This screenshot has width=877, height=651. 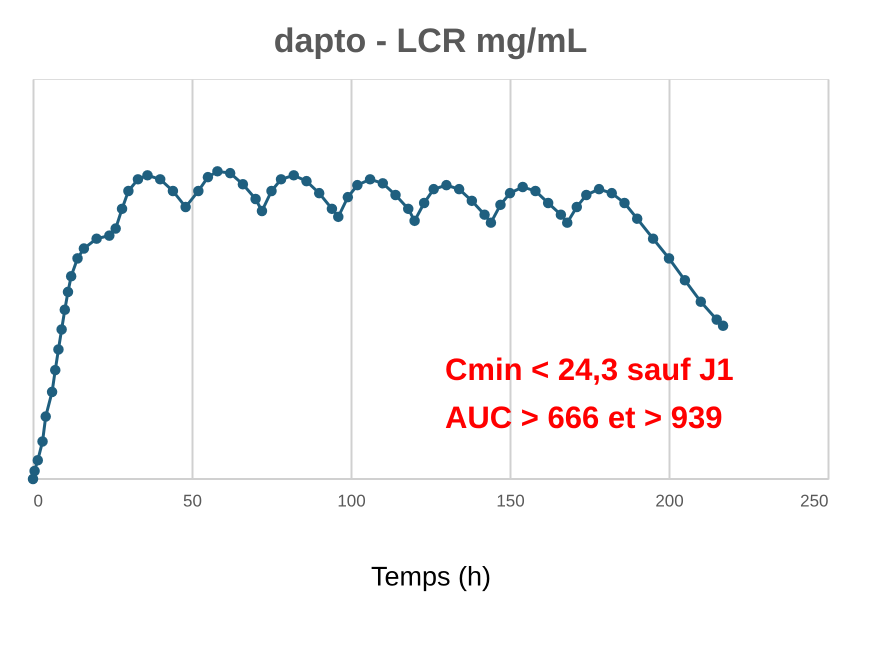 I want to click on x-tick-label: 100, so click(x=351, y=501).